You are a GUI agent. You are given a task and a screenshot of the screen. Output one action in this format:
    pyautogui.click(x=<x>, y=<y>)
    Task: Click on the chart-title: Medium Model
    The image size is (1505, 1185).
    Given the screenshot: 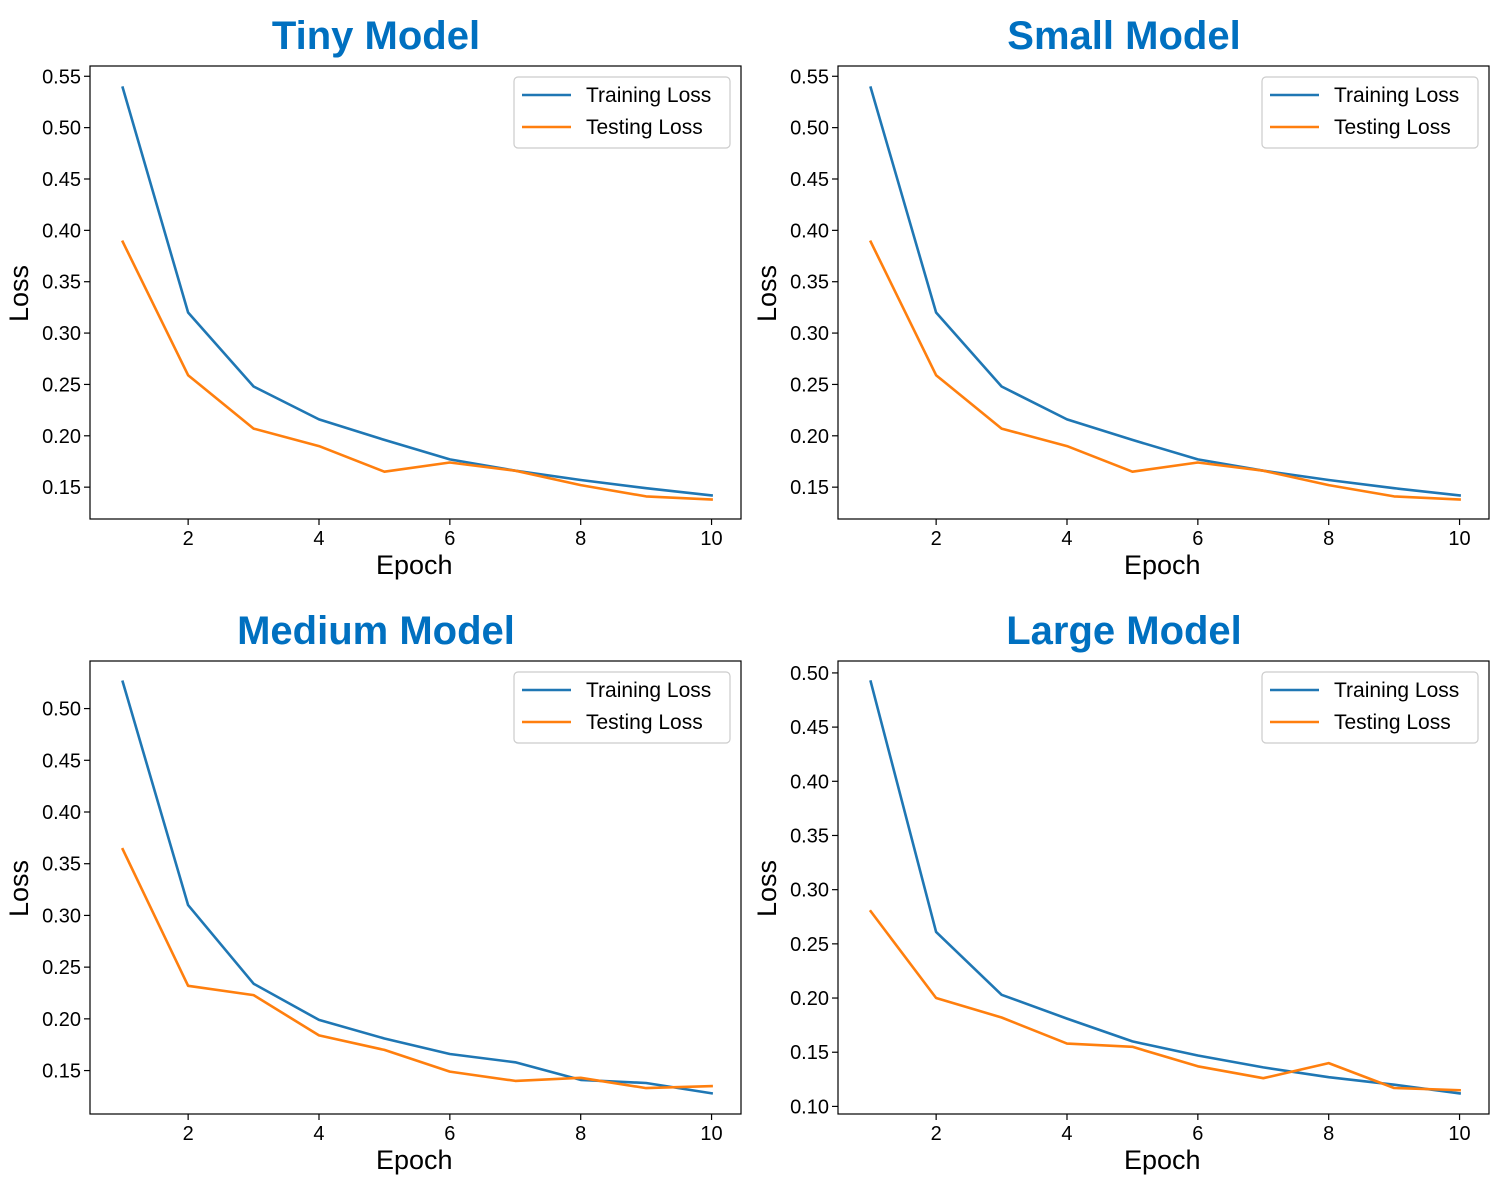 What is the action you would take?
    pyautogui.click(x=376, y=631)
    